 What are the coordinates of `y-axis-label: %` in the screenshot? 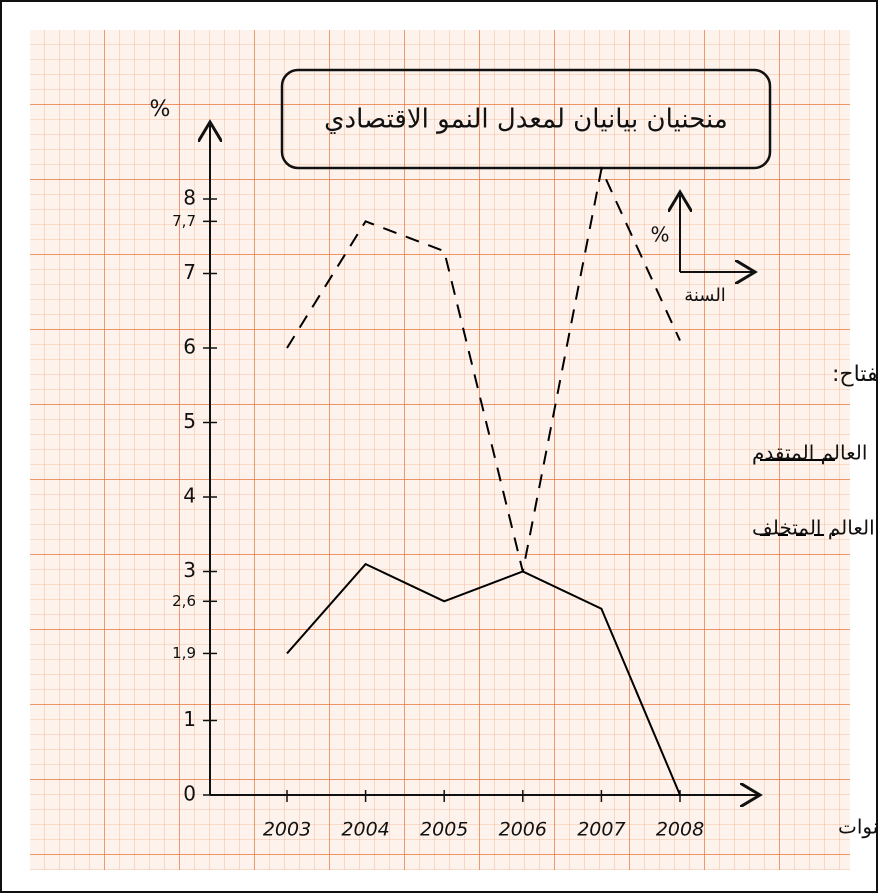 It's located at (160, 109).